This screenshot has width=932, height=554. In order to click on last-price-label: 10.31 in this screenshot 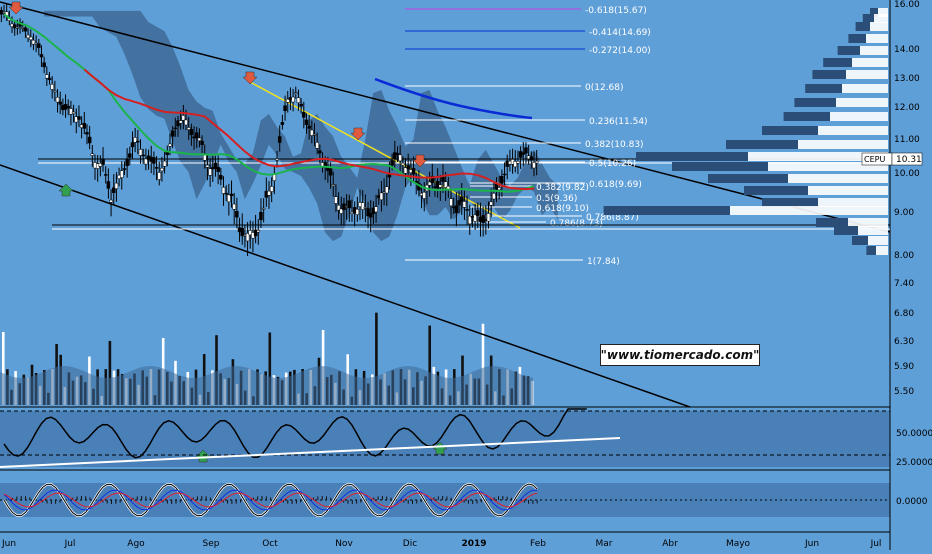, I will do `click(909, 160)`.